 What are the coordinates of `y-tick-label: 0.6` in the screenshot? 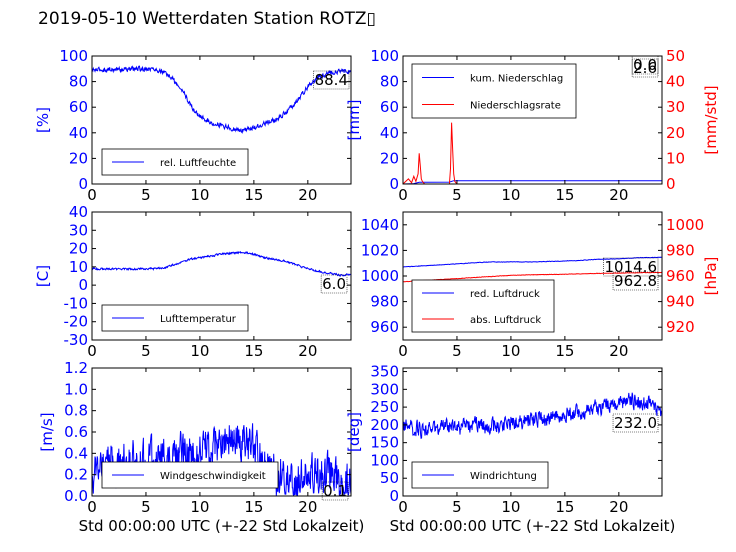 It's located at (76, 432).